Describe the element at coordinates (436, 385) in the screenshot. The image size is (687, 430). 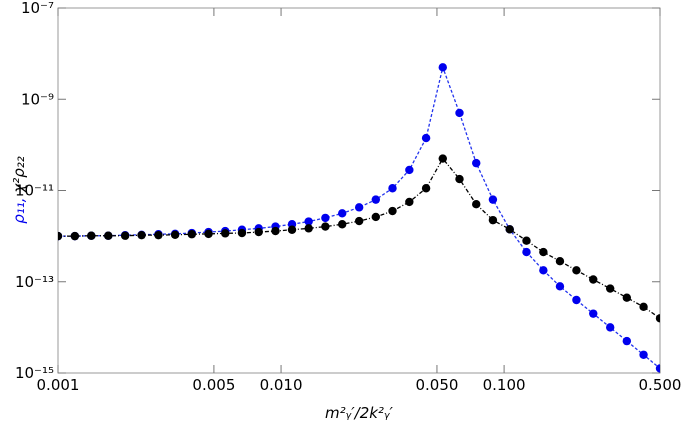
I see `x-tick-label: 0.050` at that location.